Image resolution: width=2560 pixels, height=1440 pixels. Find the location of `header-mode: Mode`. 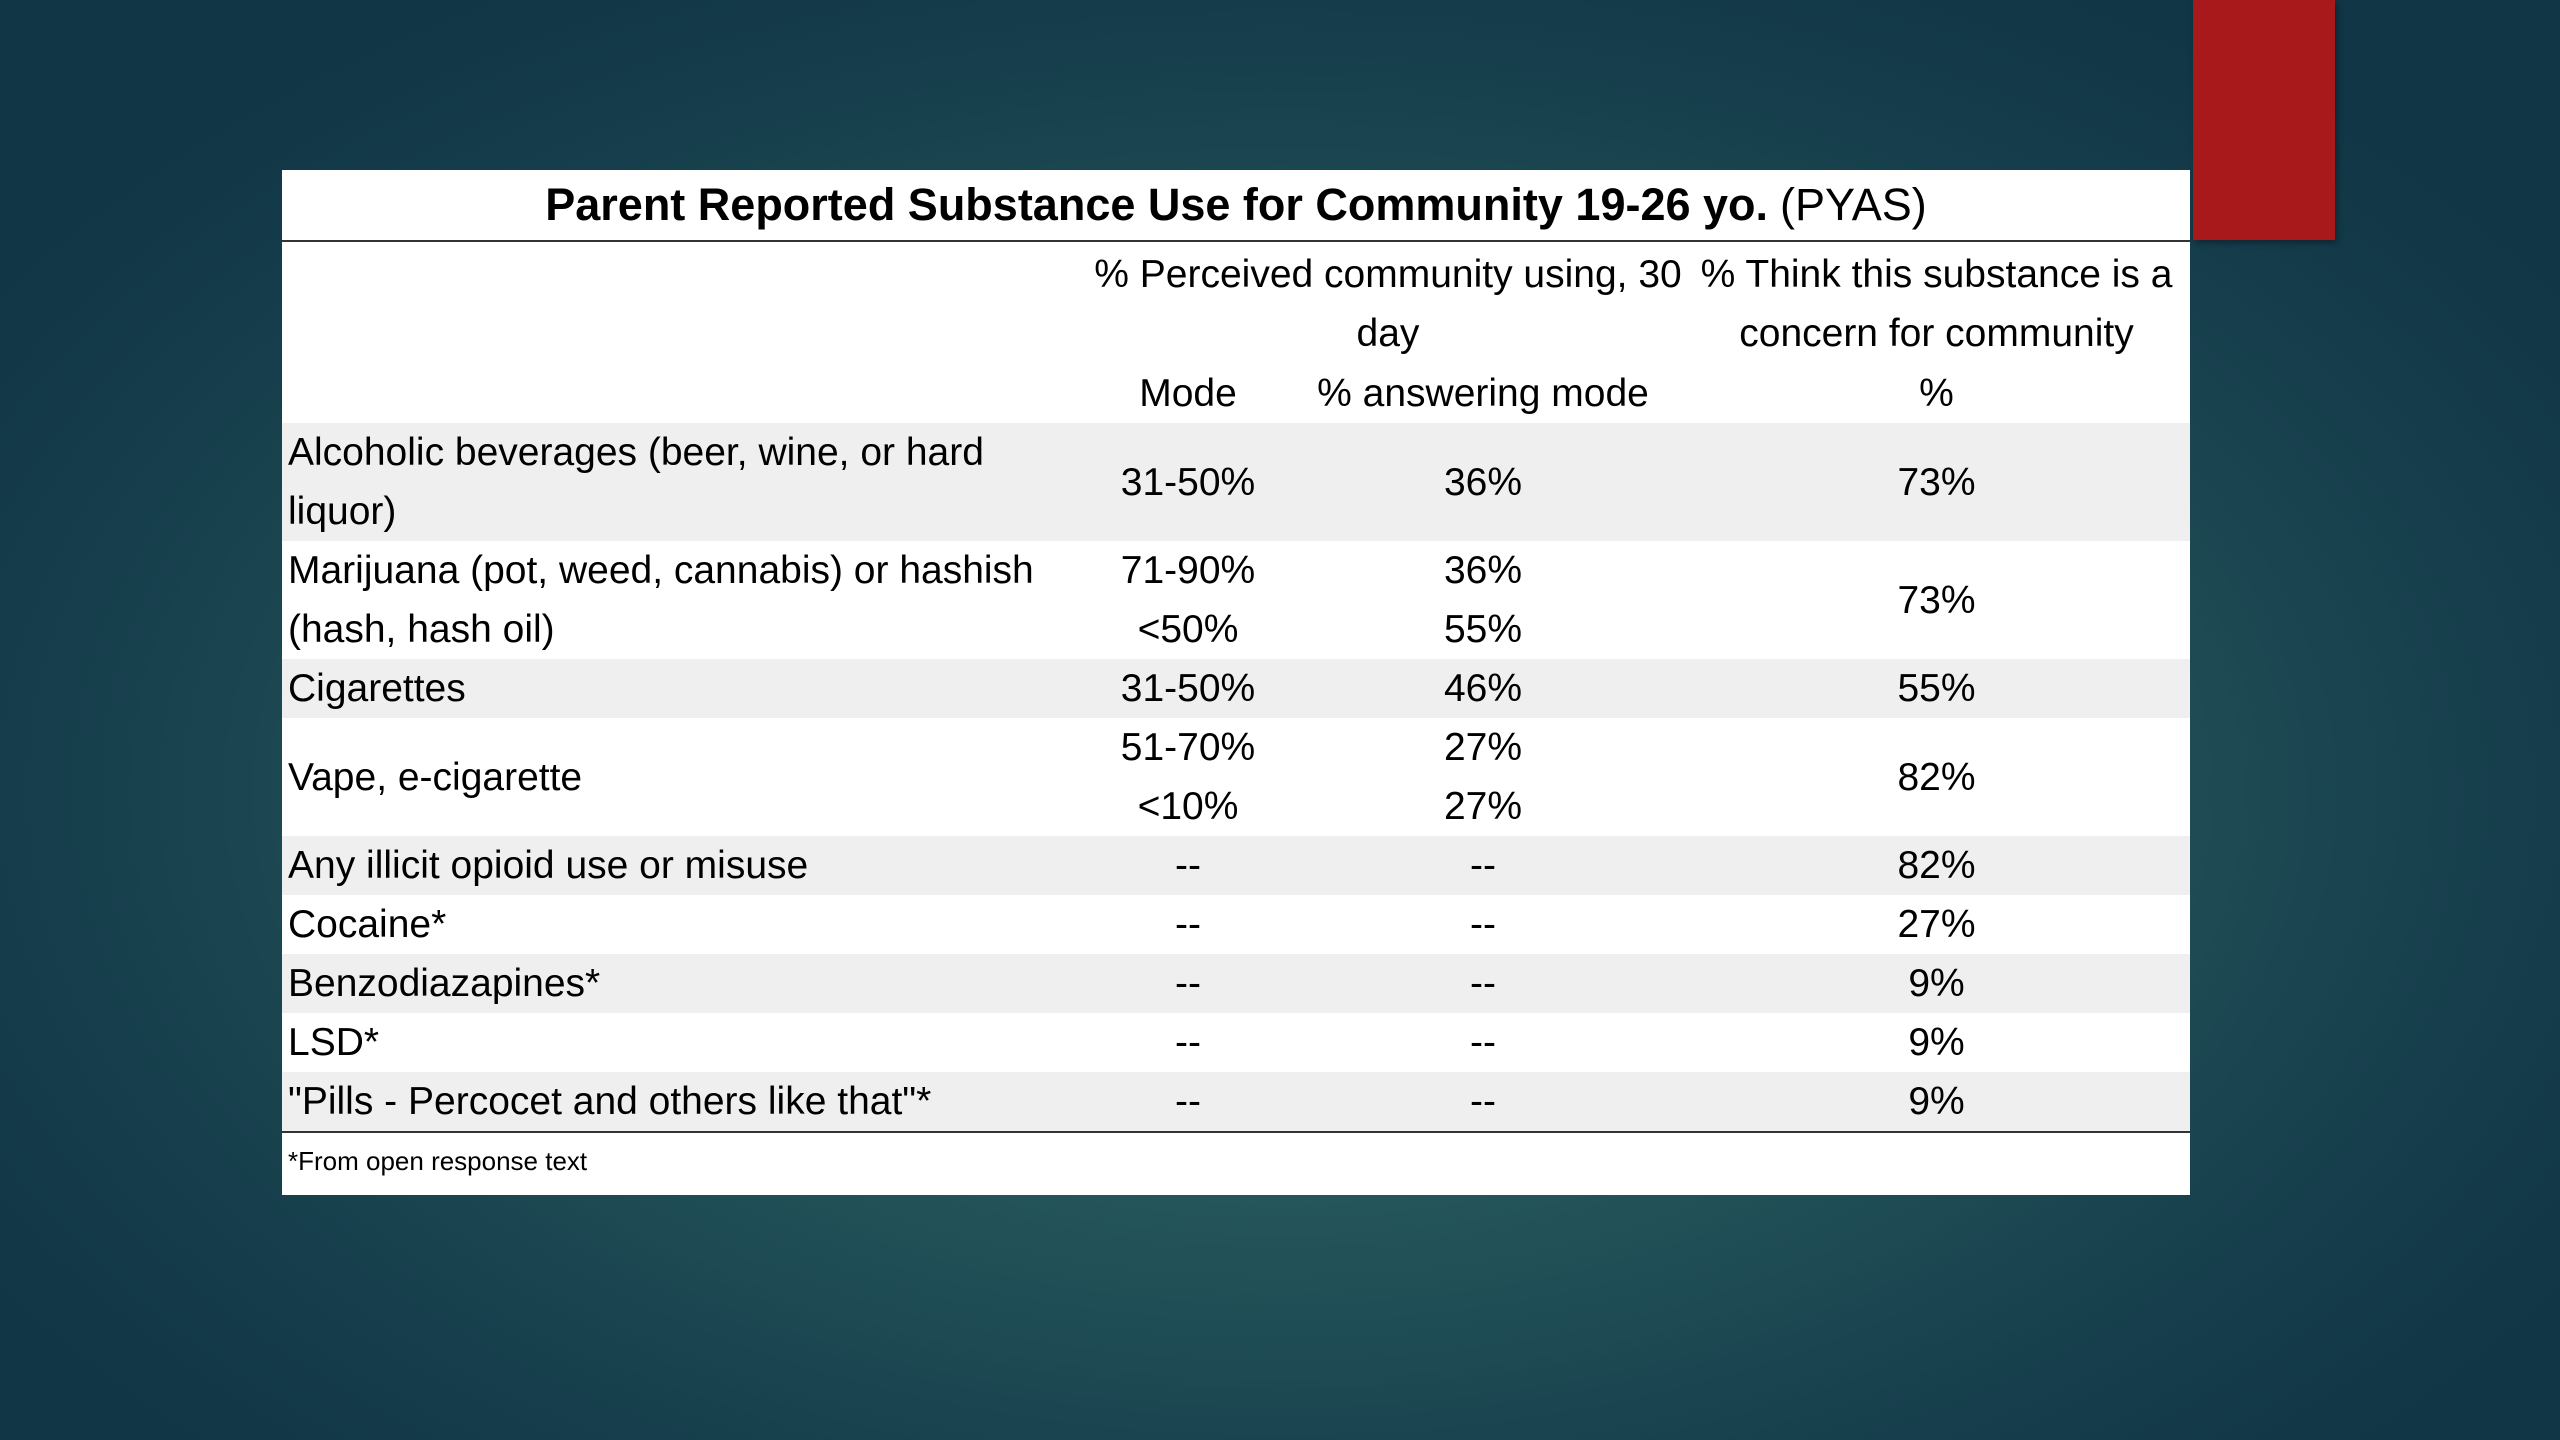

header-mode: Mode is located at coordinates (1188, 393).